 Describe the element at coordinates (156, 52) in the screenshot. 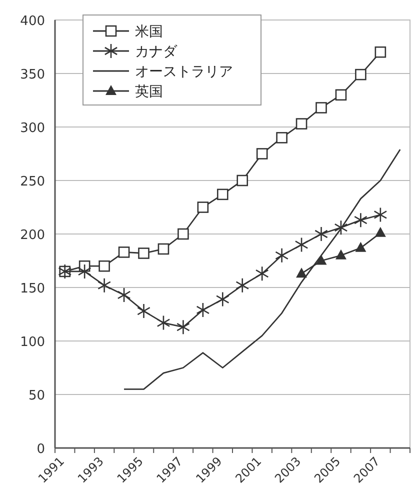

I see `legend-label: カナダ` at that location.